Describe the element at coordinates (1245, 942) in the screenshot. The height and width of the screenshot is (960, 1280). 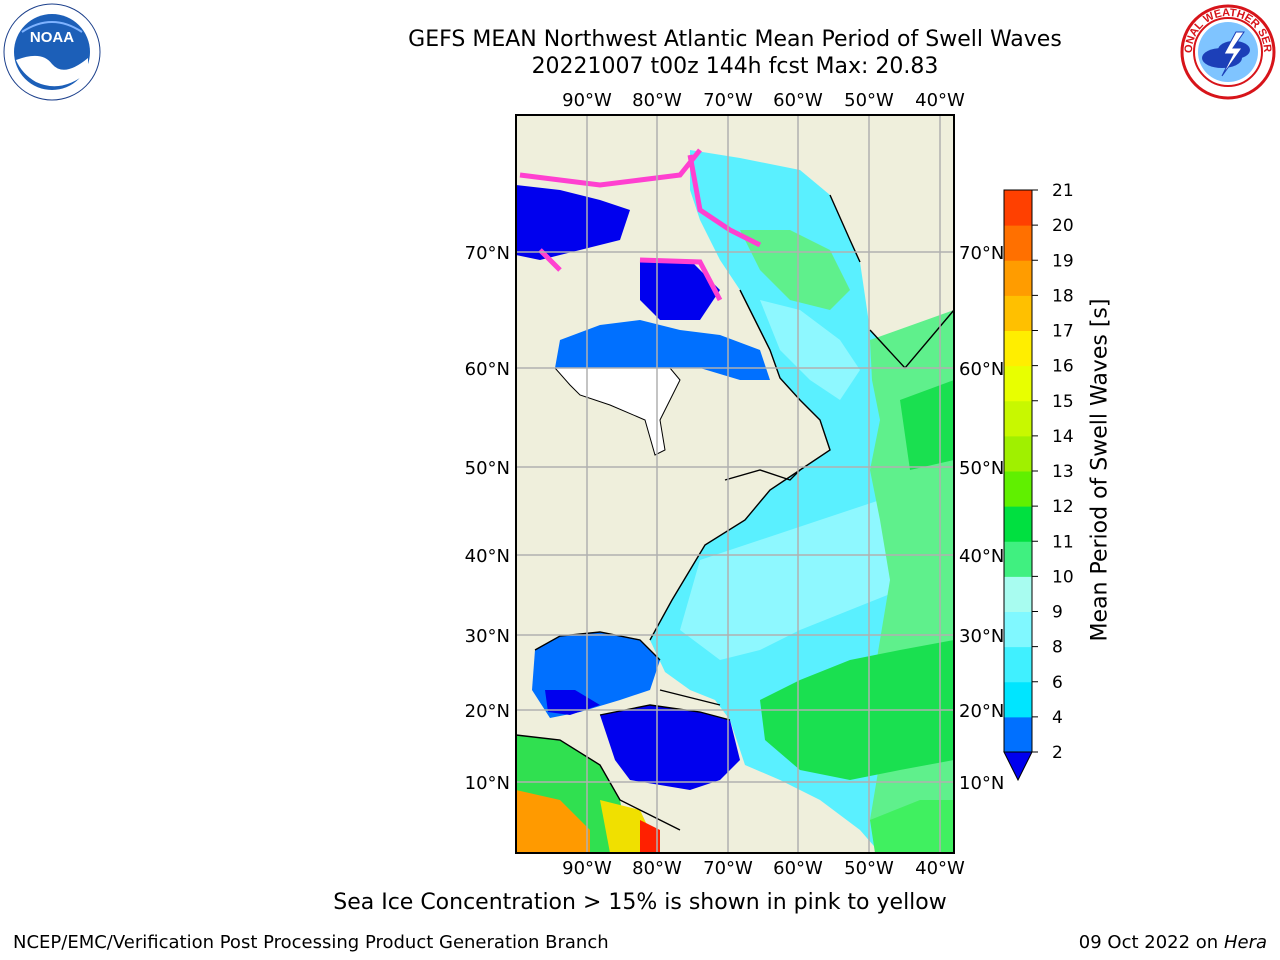
I see `footer-host: Hera` at that location.